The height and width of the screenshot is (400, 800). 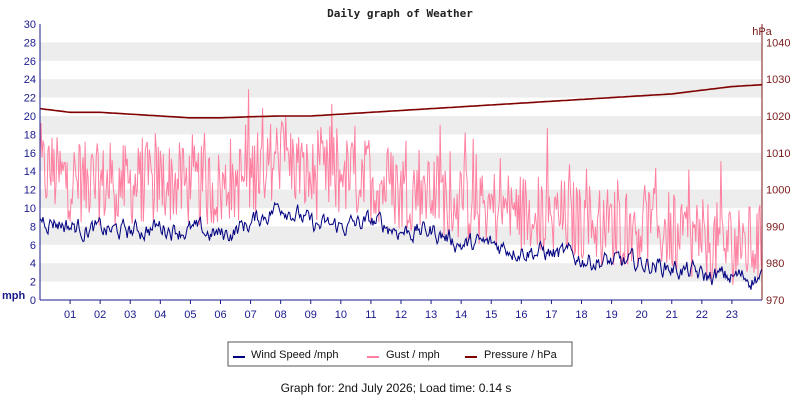 I want to click on x-tick-label: 11, so click(x=370, y=315).